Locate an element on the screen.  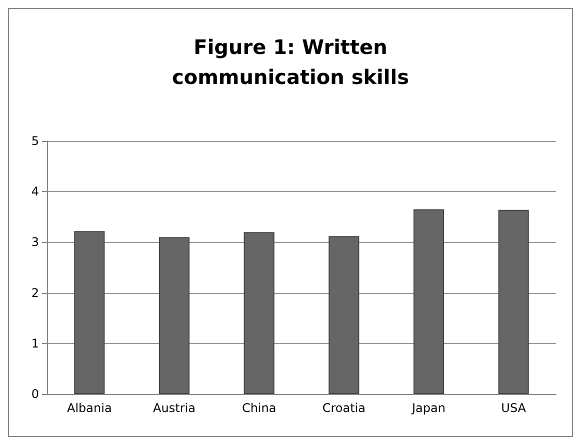
y-tick-label: 2 is located at coordinates (35, 293).